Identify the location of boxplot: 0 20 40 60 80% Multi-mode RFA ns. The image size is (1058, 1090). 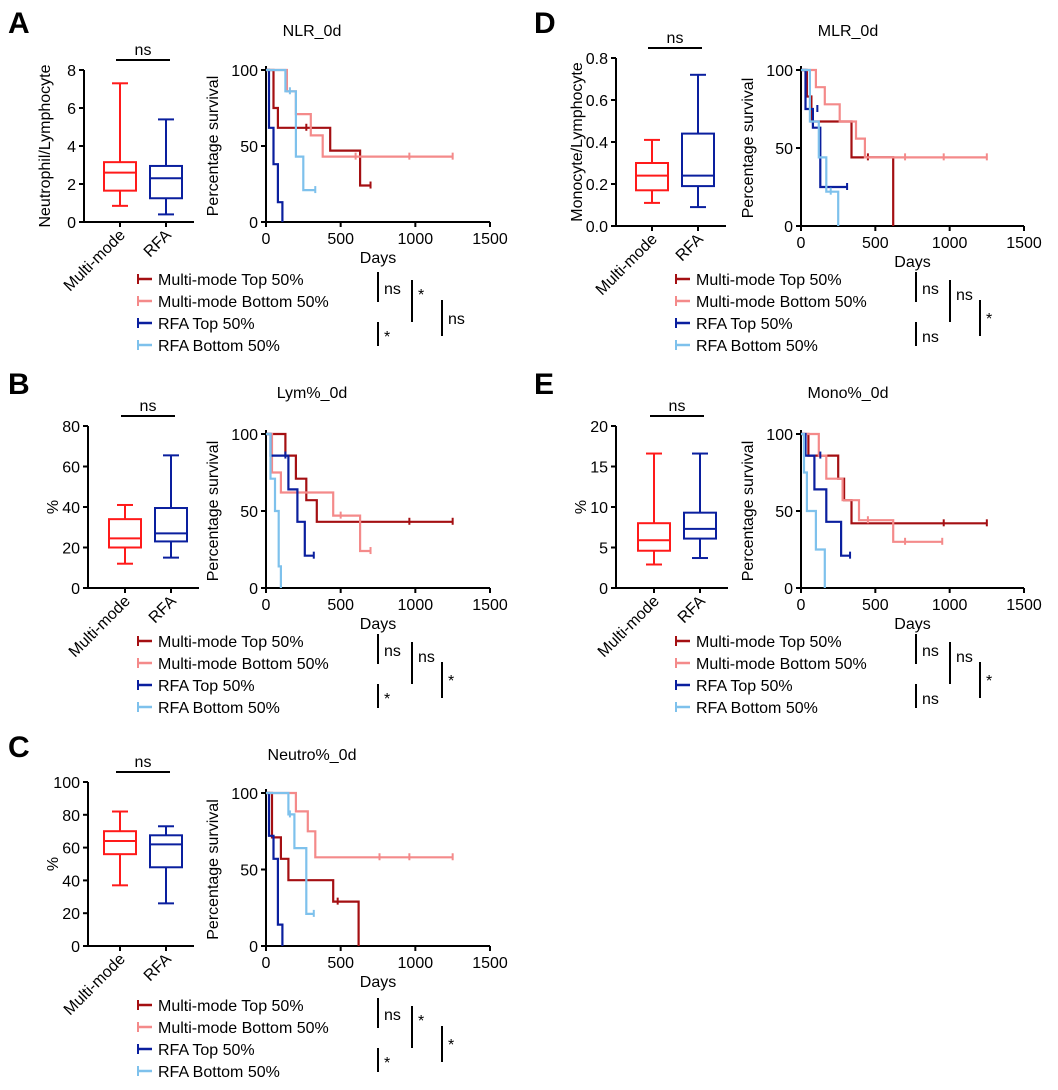
(122, 529).